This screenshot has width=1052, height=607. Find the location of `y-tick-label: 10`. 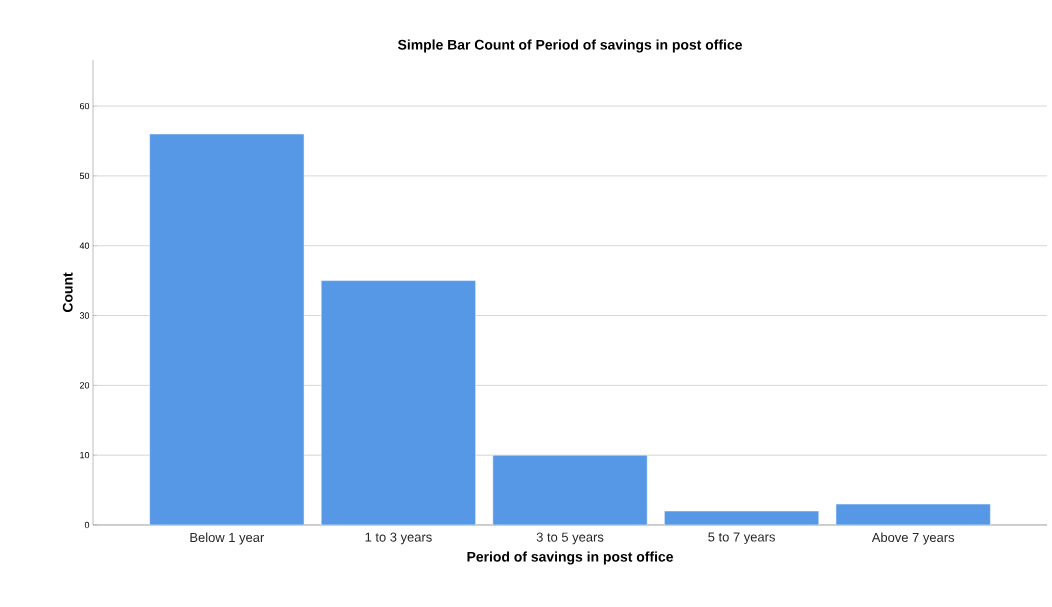

y-tick-label: 10 is located at coordinates (85, 455).